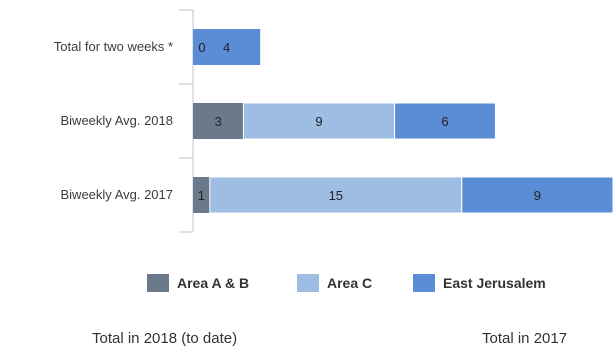 This screenshot has height=353, width=613. I want to click on chart-legend: Area A & B Area C East Jerusalem, so click(346, 283).